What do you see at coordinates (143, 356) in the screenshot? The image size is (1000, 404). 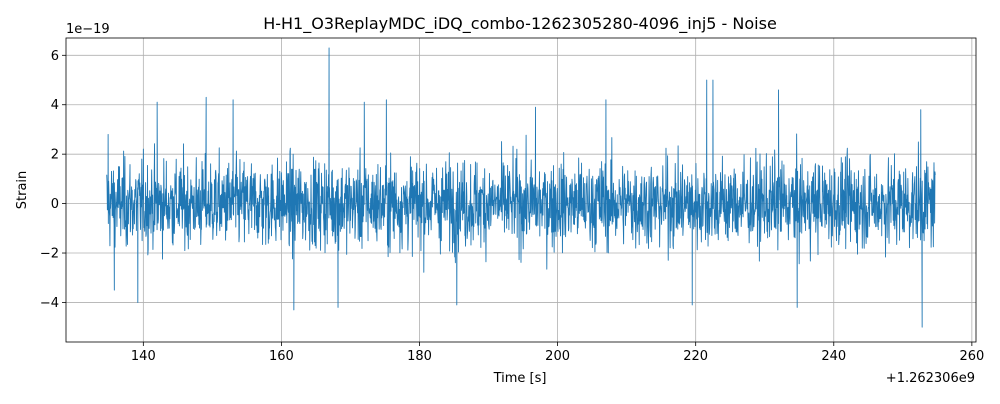 I see `x-tick-label: 140` at bounding box center [143, 356].